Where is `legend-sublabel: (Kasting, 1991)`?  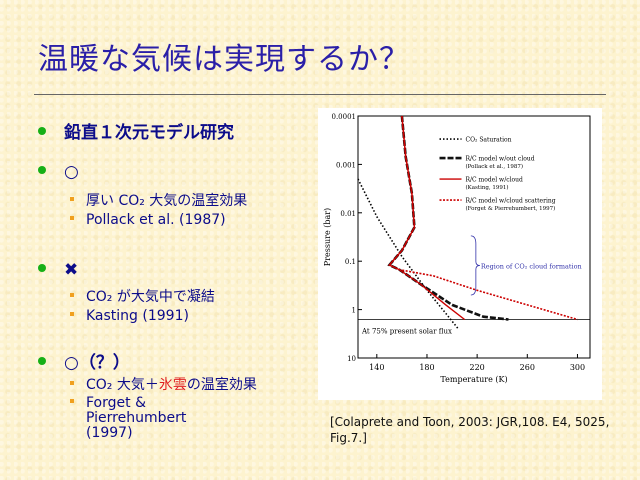
legend-sublabel: (Kasting, 1991) is located at coordinates (487, 187).